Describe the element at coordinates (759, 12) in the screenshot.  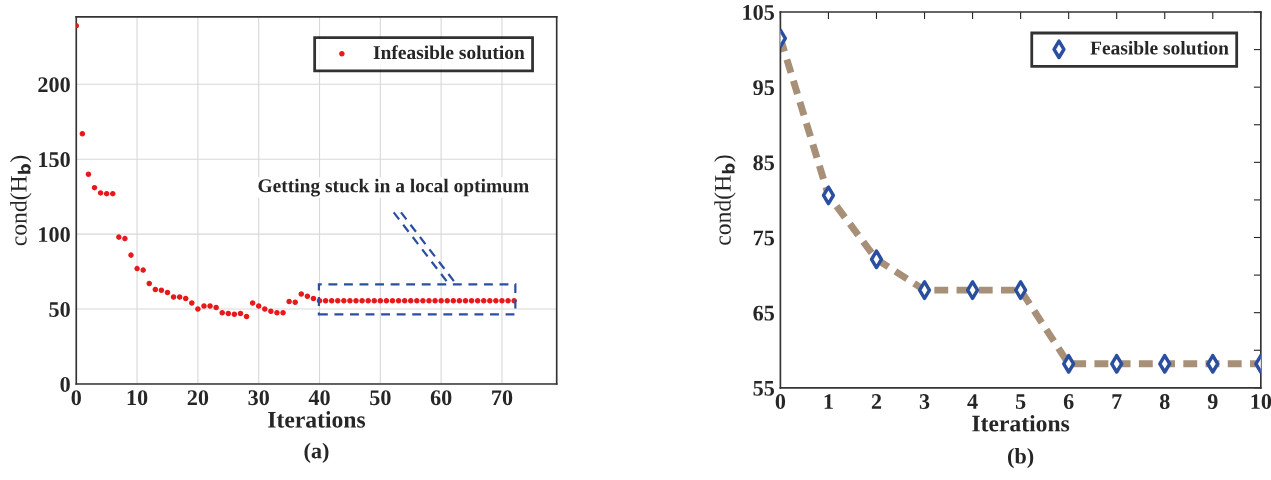
I see `y-tick-label: 105` at that location.